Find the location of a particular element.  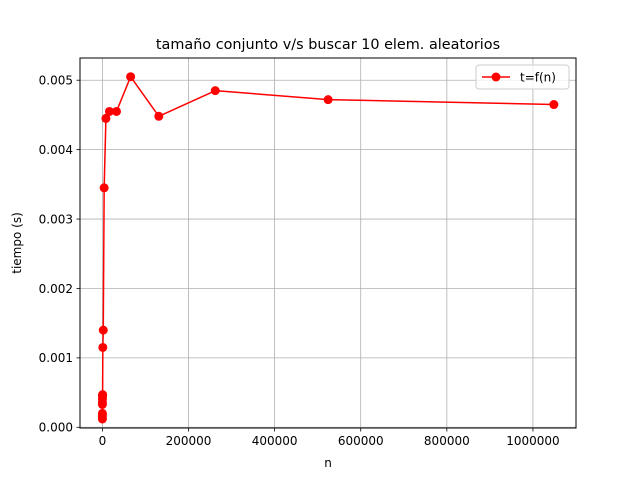

y-tick-label: 0.001 is located at coordinates (56, 358).